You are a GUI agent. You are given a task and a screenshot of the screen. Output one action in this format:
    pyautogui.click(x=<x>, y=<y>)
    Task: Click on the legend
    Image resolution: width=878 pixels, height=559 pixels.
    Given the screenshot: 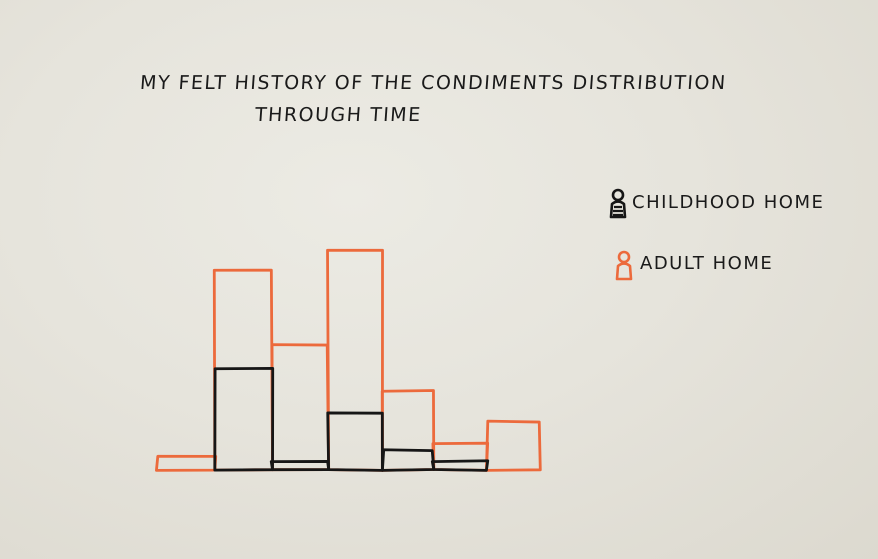 What is the action you would take?
    pyautogui.click(x=621, y=234)
    